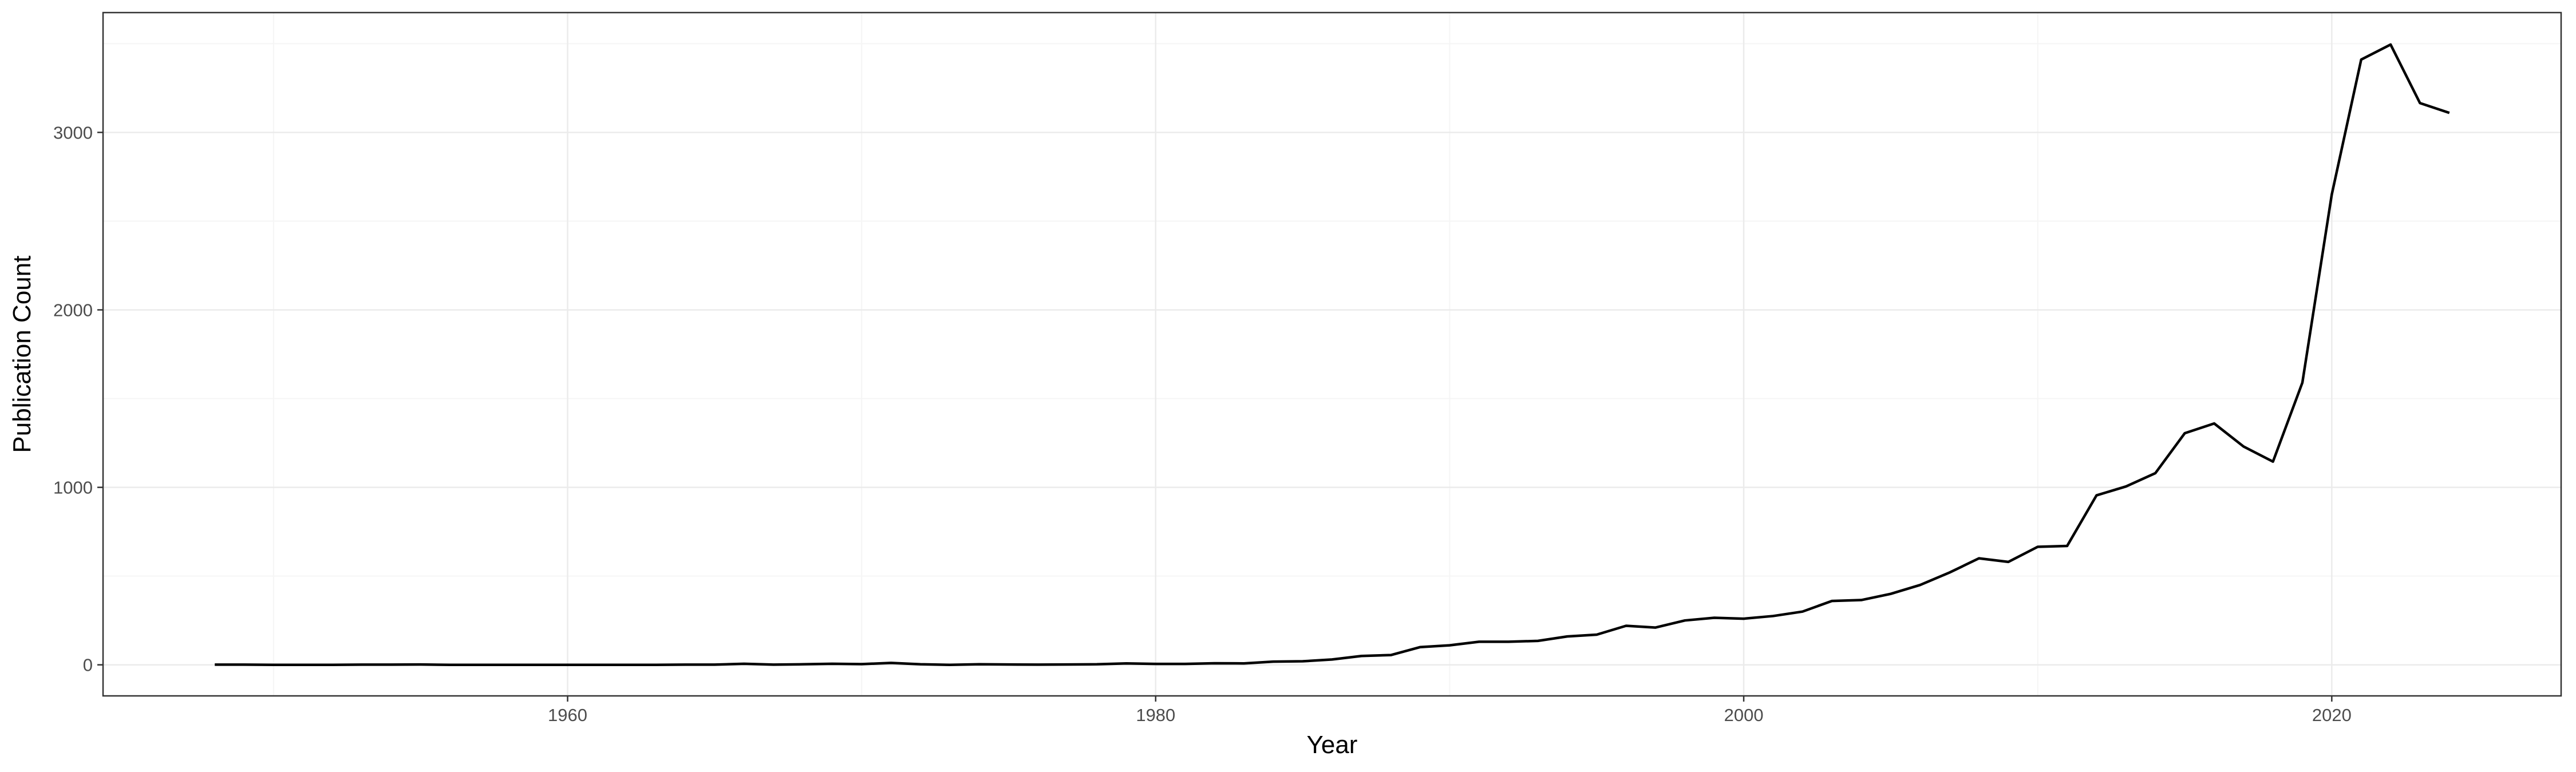  Describe the element at coordinates (73, 310) in the screenshot. I see `y-tick-label: 2000` at that location.